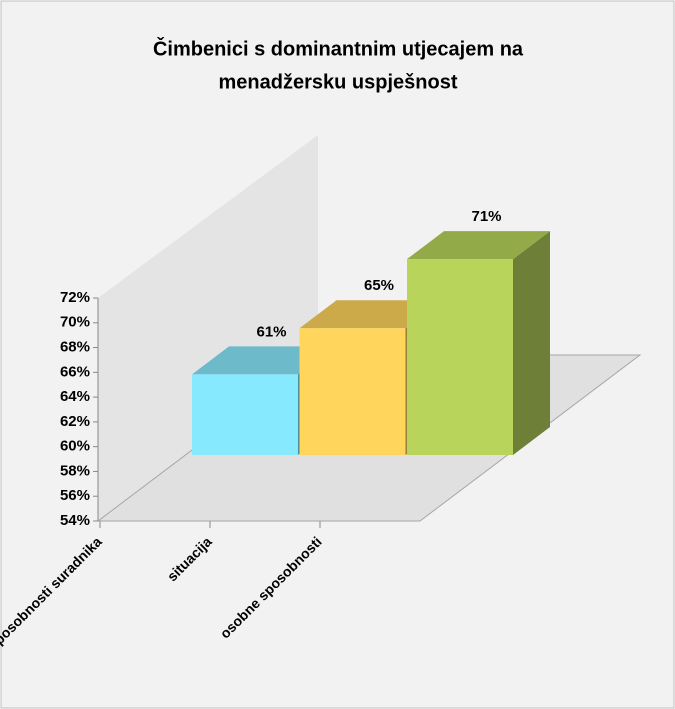 This screenshot has width=675, height=709. Describe the element at coordinates (75, 421) in the screenshot. I see `y-tick-label: 62%` at that location.